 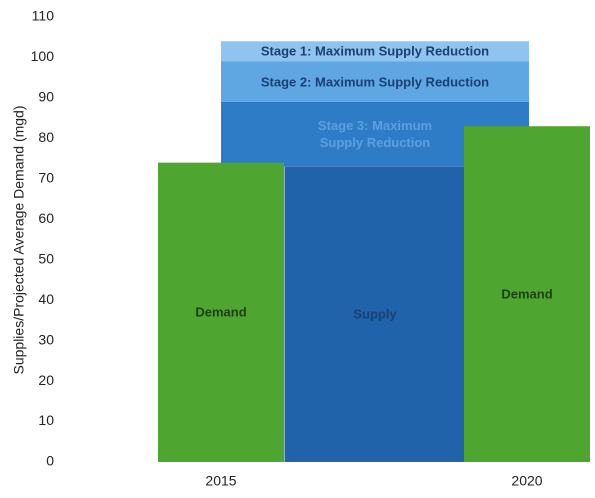 I want to click on y-tick-label: 20, so click(x=46, y=380).